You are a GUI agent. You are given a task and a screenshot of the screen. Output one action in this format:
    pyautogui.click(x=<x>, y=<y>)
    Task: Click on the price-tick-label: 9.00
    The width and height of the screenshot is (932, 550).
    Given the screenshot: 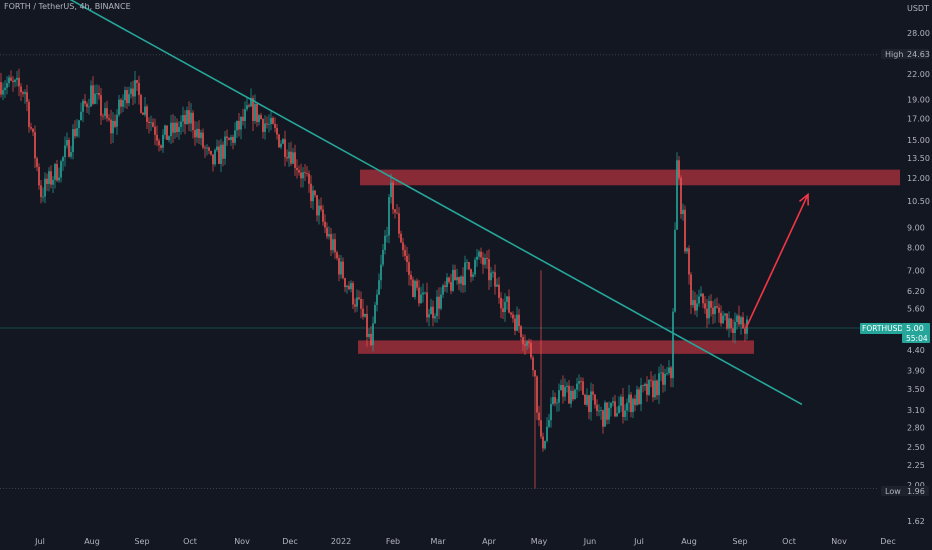 What is the action you would take?
    pyautogui.click(x=916, y=227)
    